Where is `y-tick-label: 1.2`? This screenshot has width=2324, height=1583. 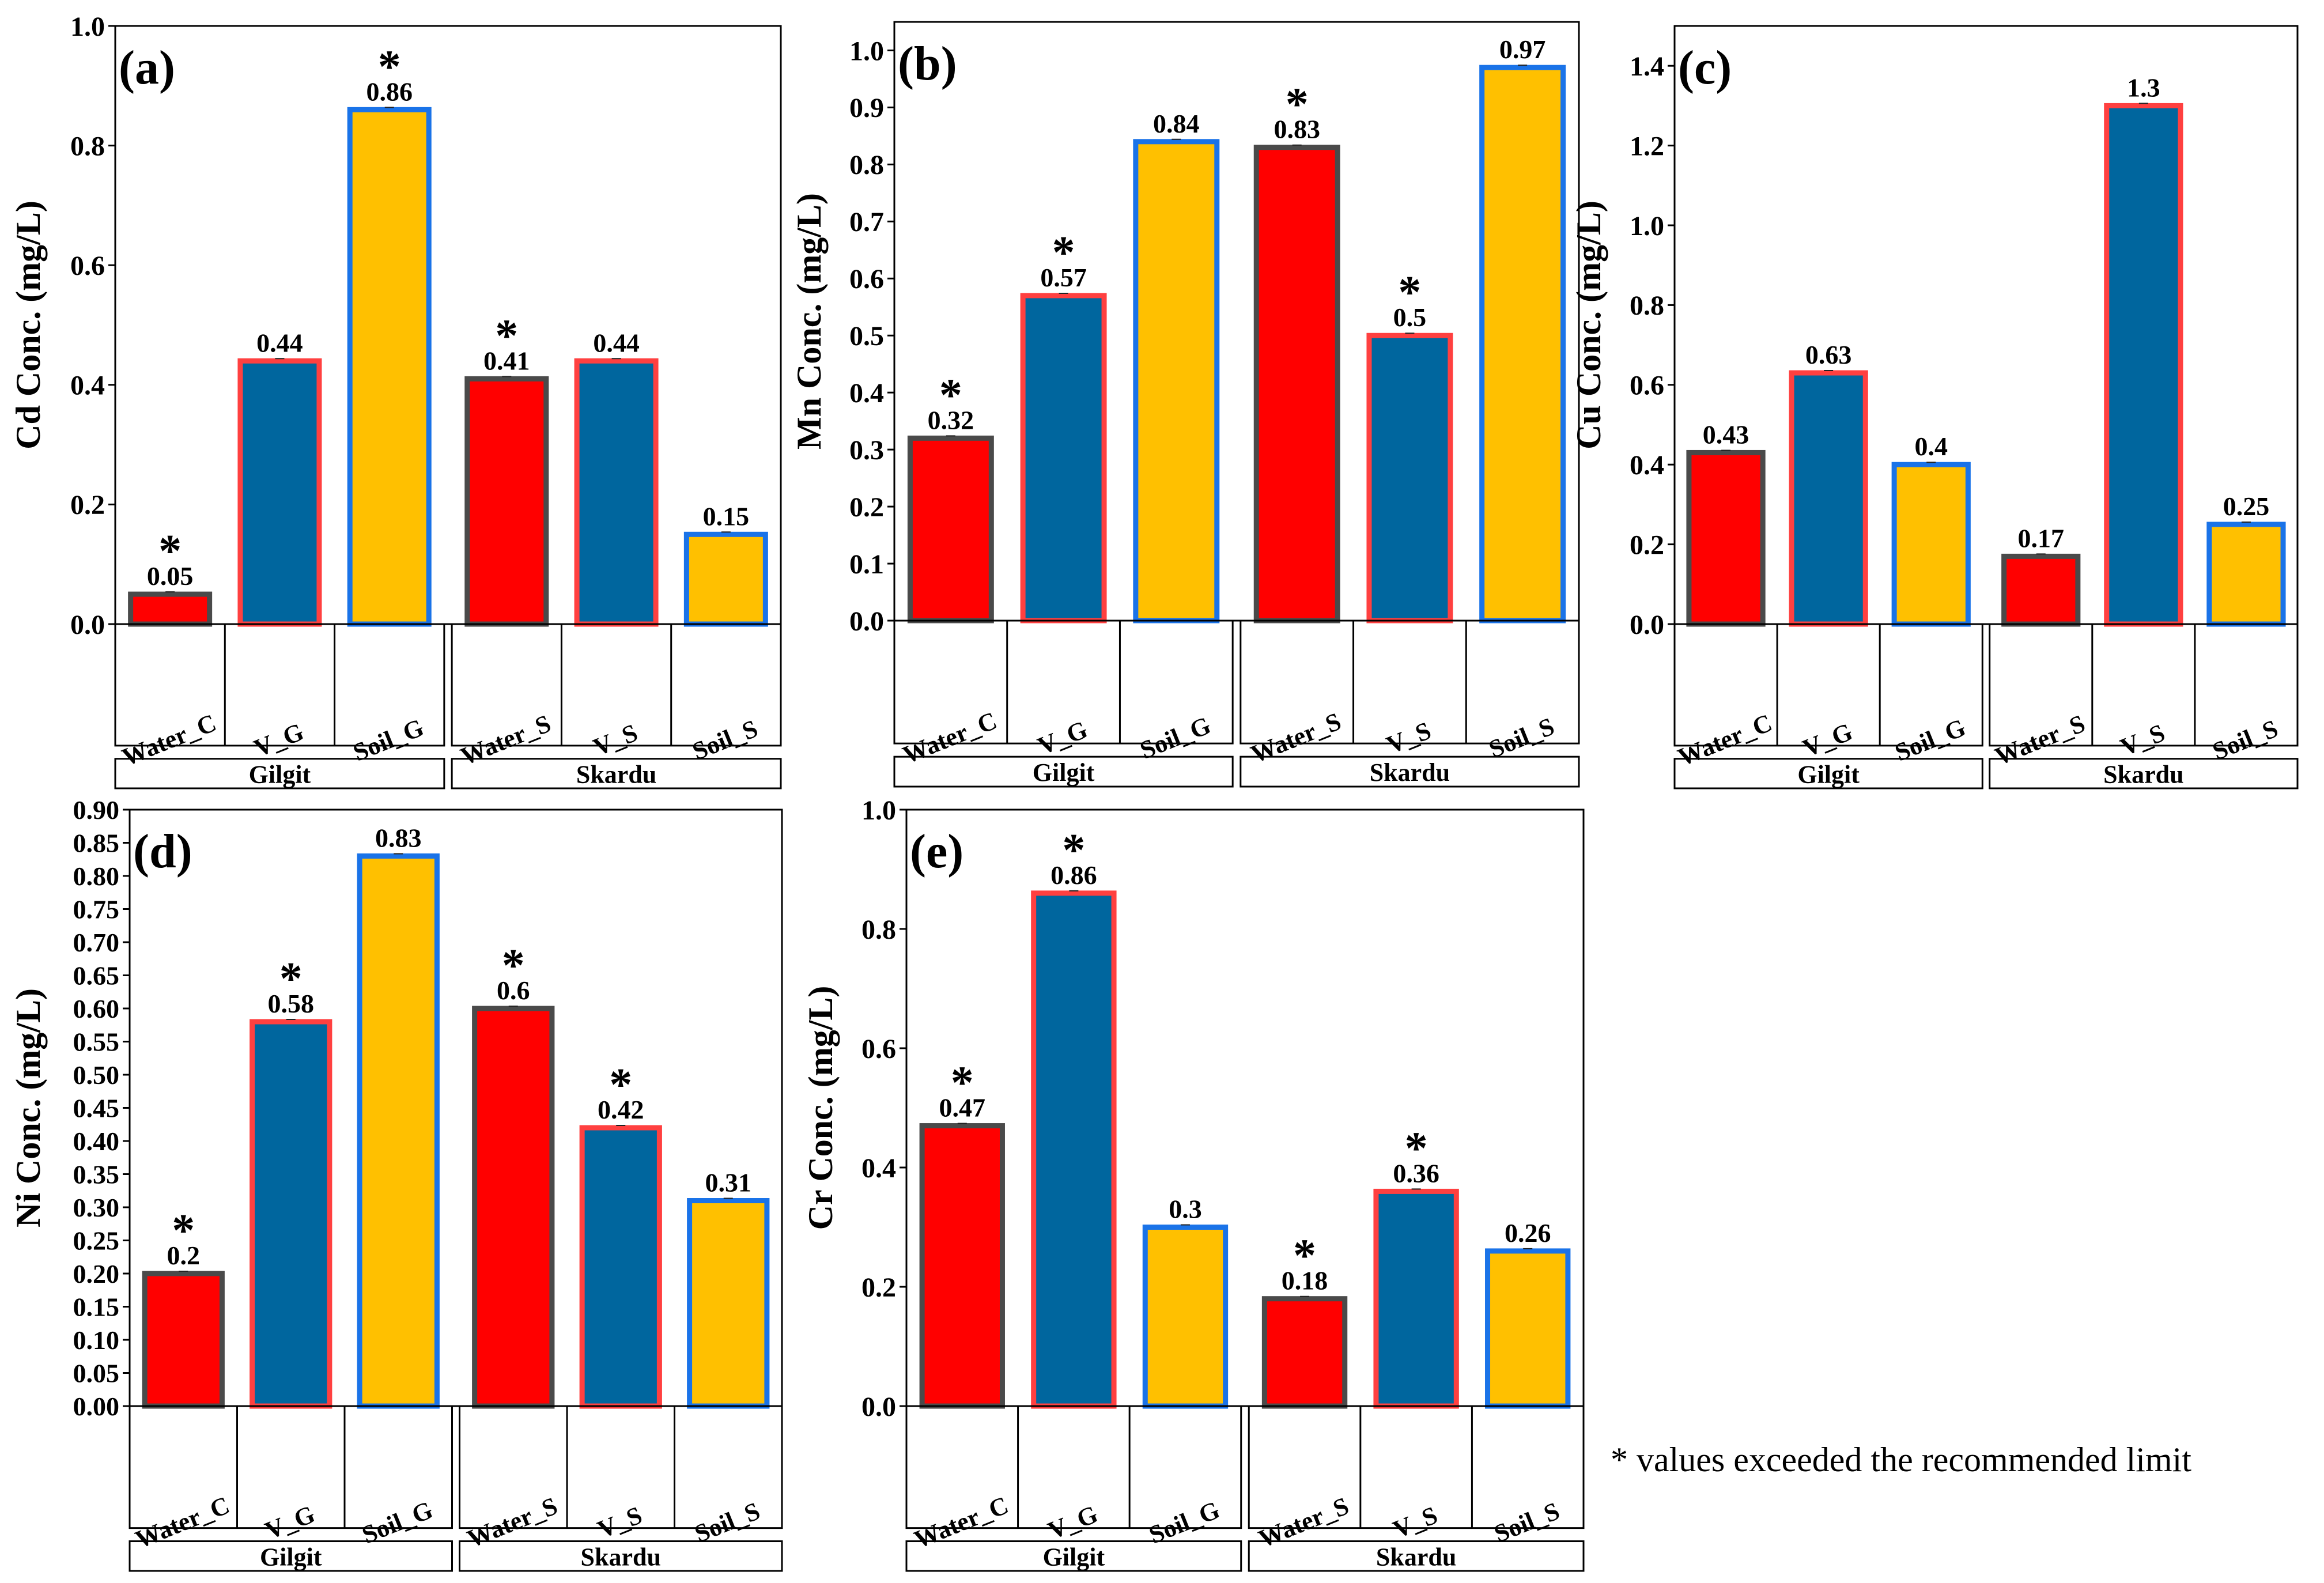
y-tick-label: 1.2 is located at coordinates (1647, 146).